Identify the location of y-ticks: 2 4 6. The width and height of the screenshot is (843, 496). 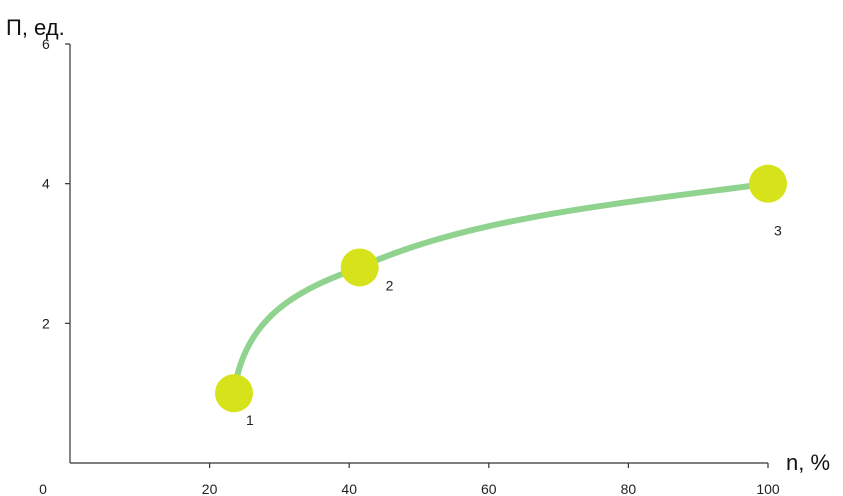
(56, 183).